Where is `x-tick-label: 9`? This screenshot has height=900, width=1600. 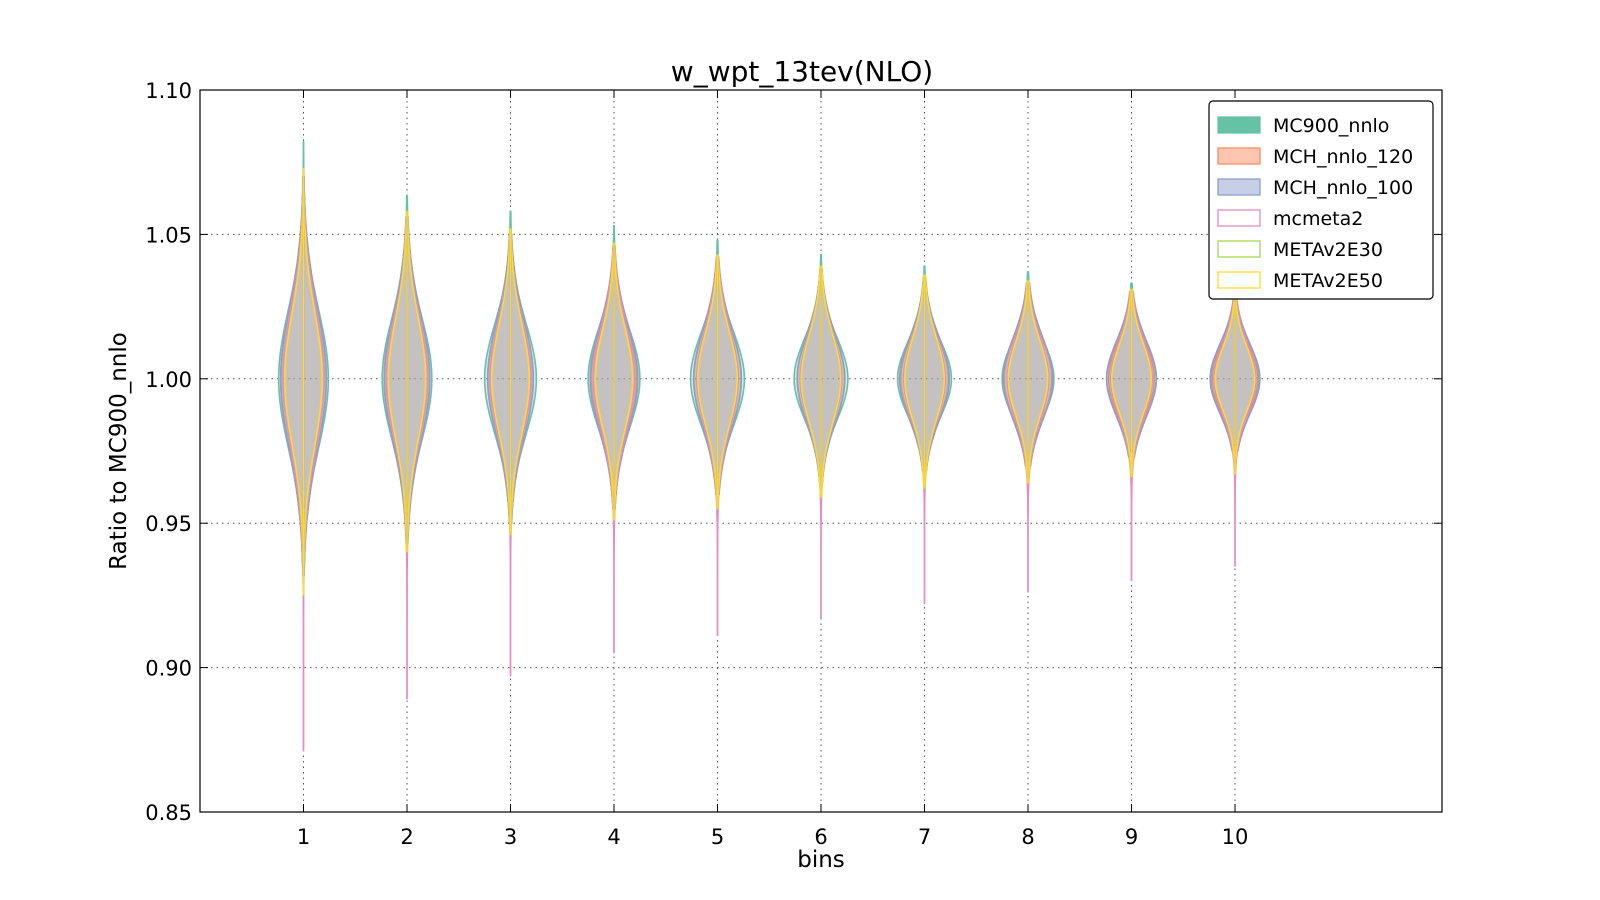
x-tick-label: 9 is located at coordinates (1131, 837).